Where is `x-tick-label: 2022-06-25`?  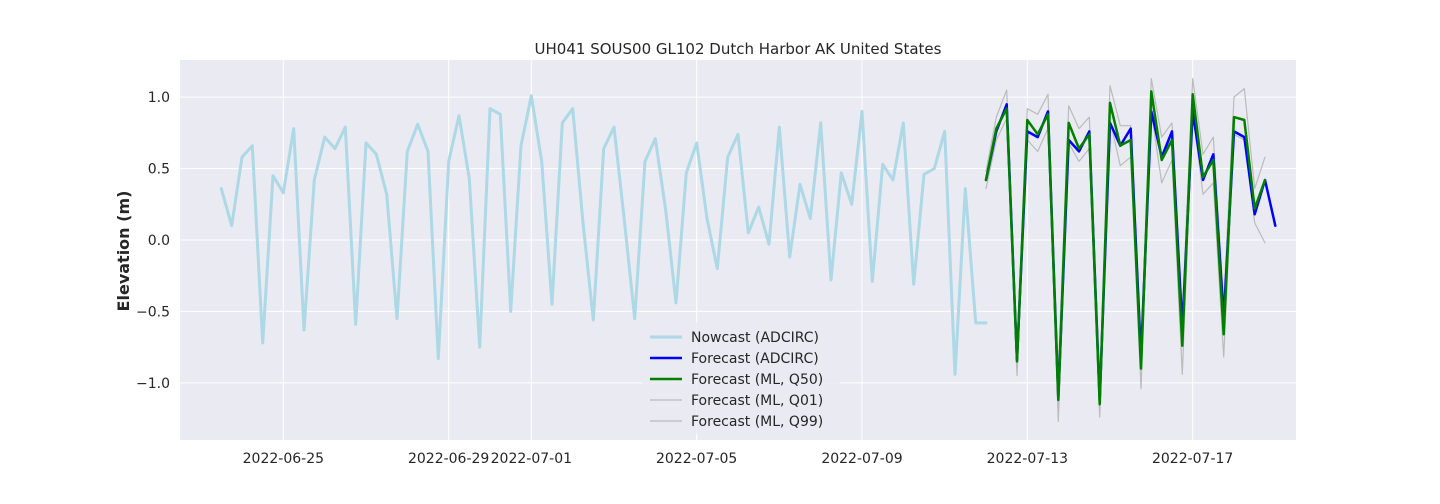
x-tick-label: 2022-06-25 is located at coordinates (283, 459).